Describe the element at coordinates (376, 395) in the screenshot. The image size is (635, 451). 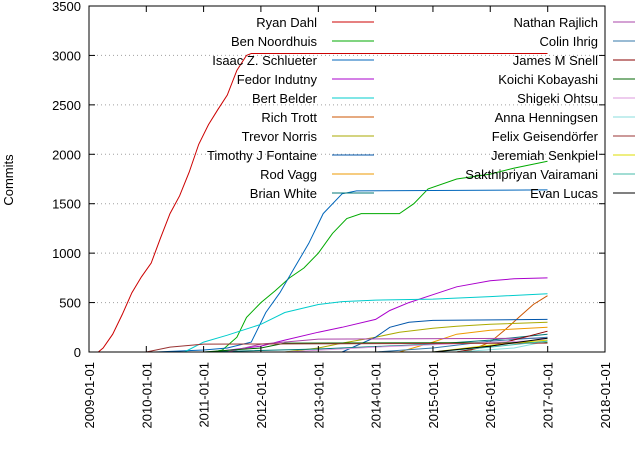
I see `x-tick-label: 2014-01-01` at that location.